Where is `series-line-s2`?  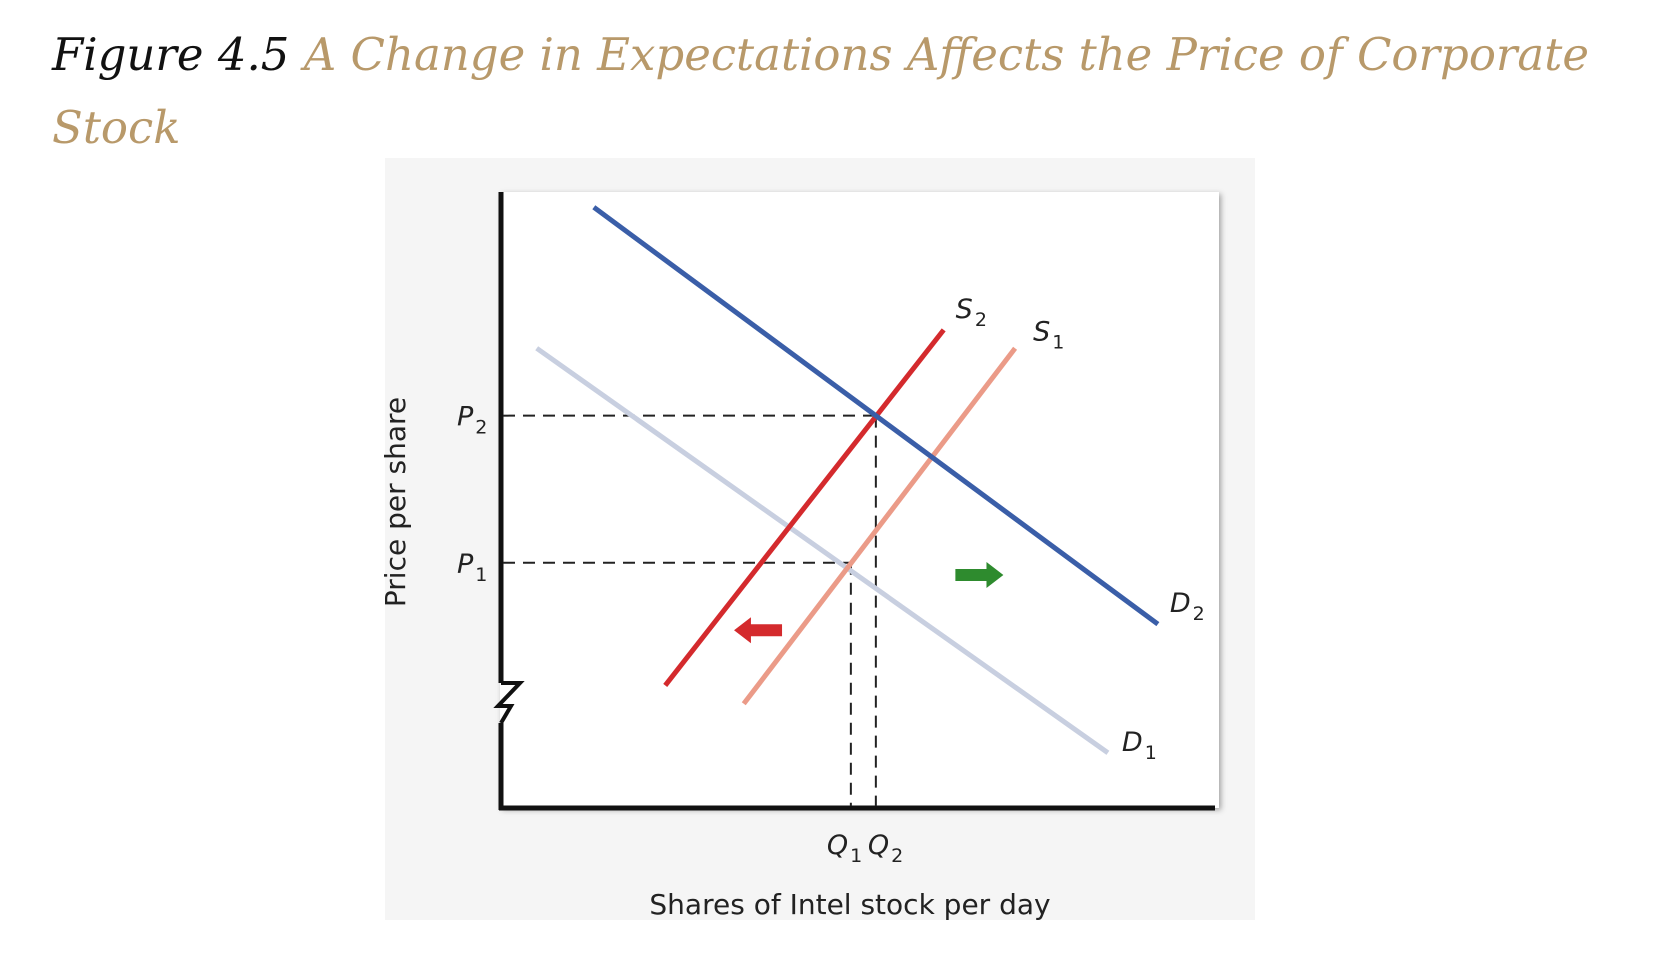
series-line-s2 is located at coordinates (804, 507).